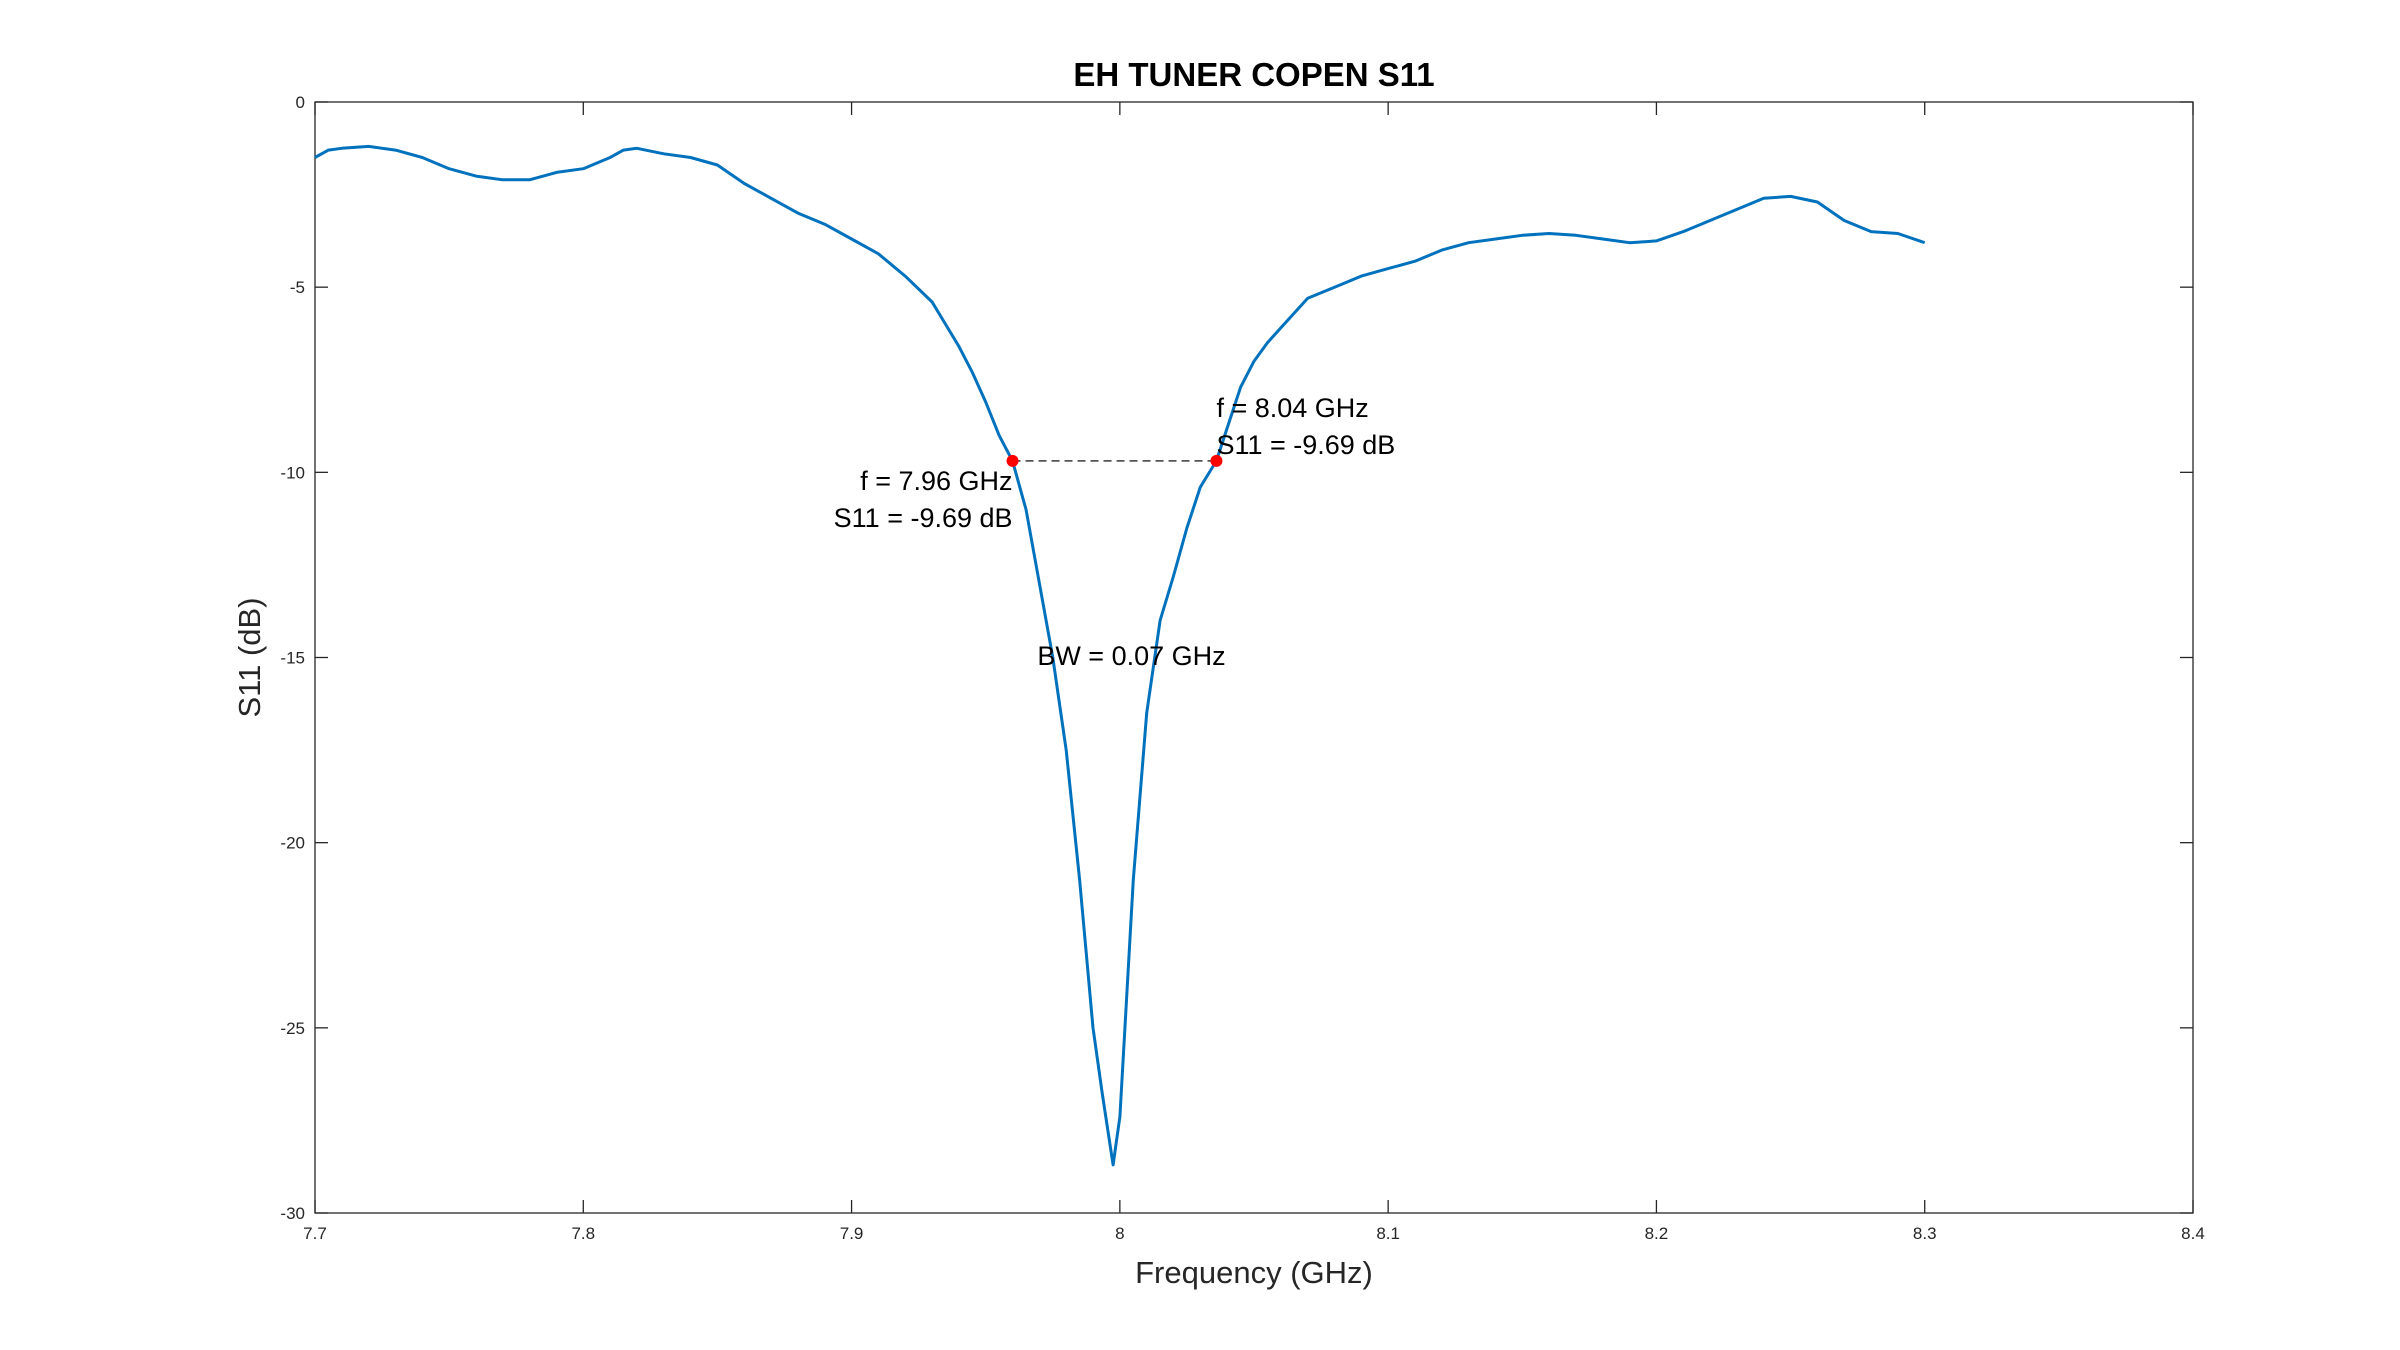 The width and height of the screenshot is (2400, 1350). Describe the element at coordinates (852, 1233) in the screenshot. I see `x-tick-label: 7.9` at that location.